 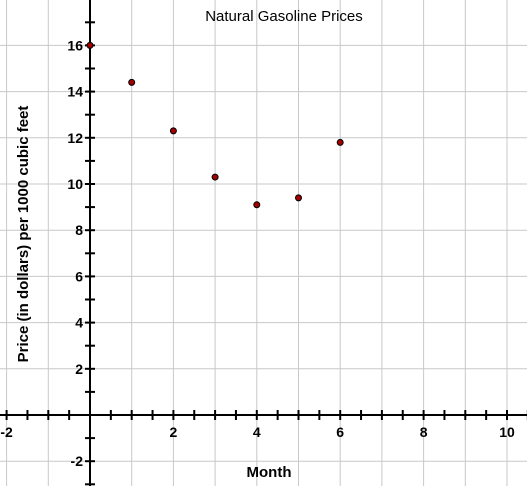 What do you see at coordinates (79, 369) in the screenshot?
I see `y-tick-label: 2` at bounding box center [79, 369].